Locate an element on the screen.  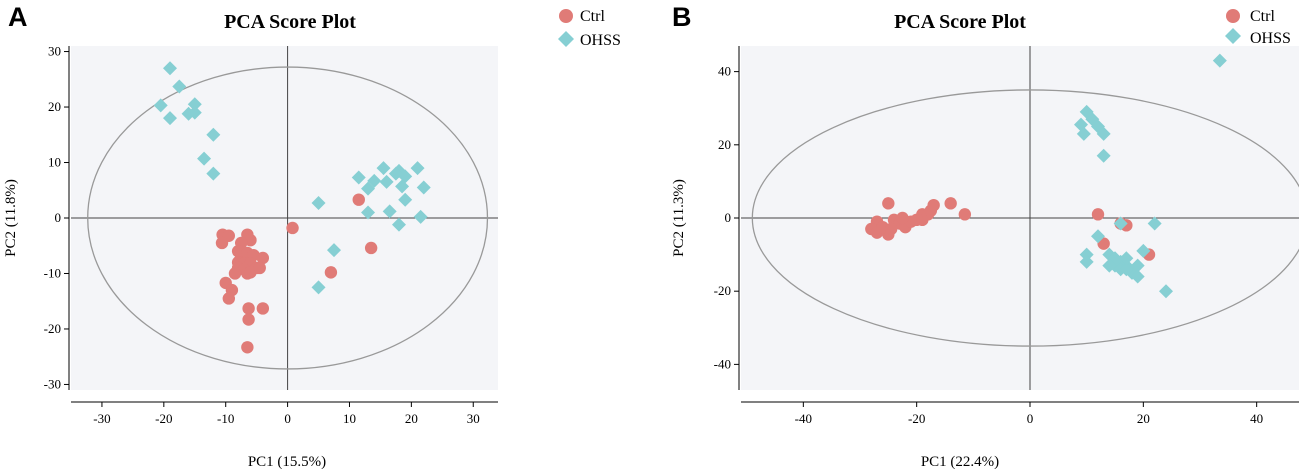
panel-b-legend: Ctrl OHSS is located at coordinates (1258, 27).